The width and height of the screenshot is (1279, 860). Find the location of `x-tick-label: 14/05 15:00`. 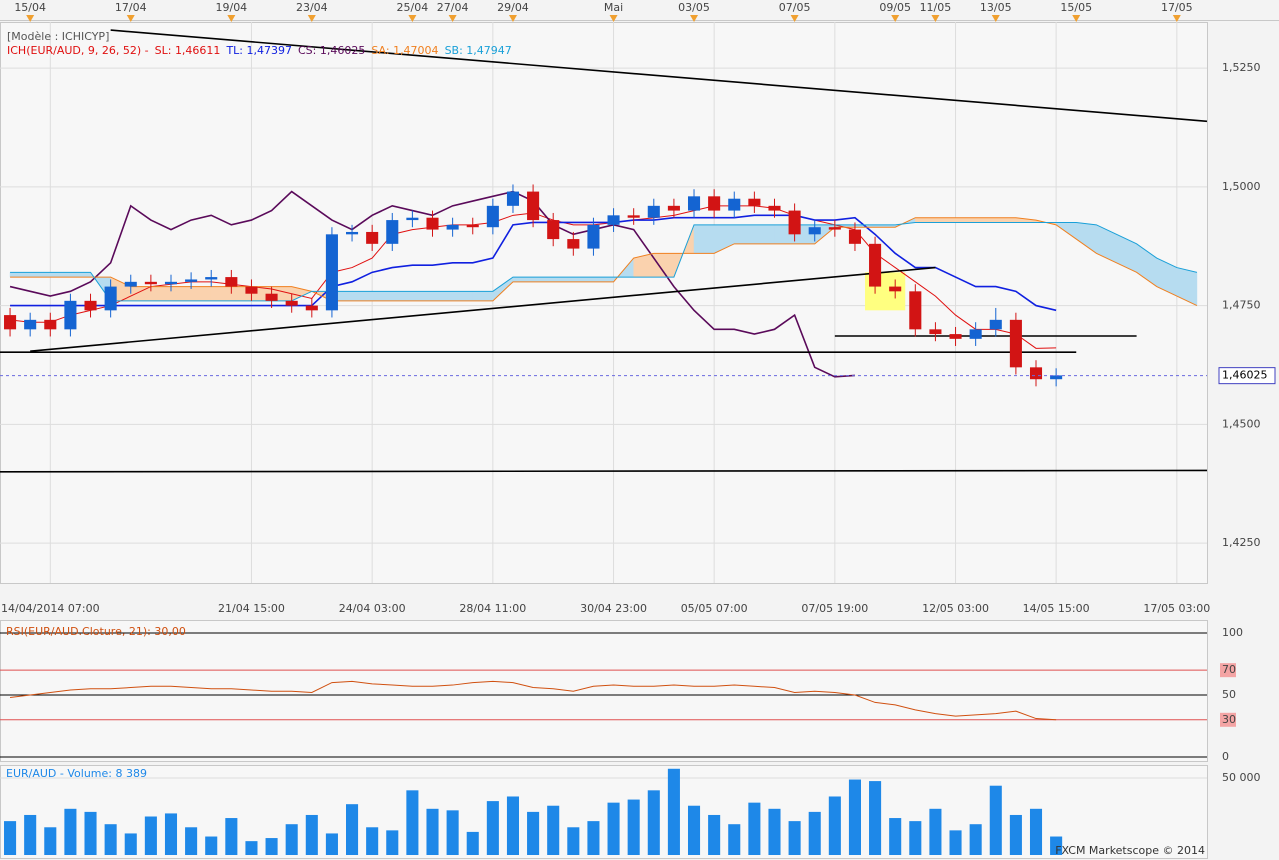

x-tick-label: 14/05 15:00 is located at coordinates (1056, 608).